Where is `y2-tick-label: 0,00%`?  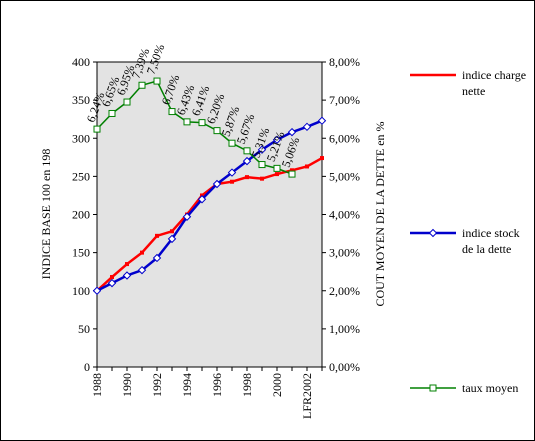
y2-tick-label: 0,00% is located at coordinates (344, 367).